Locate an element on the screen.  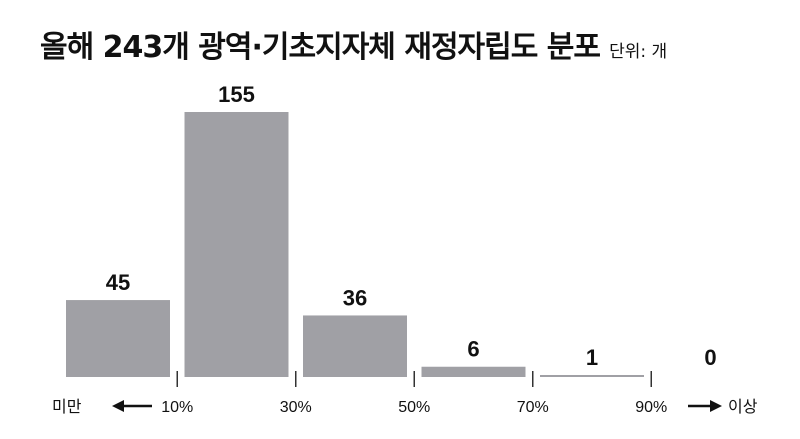
data-label-1: 155 is located at coordinates (236, 94).